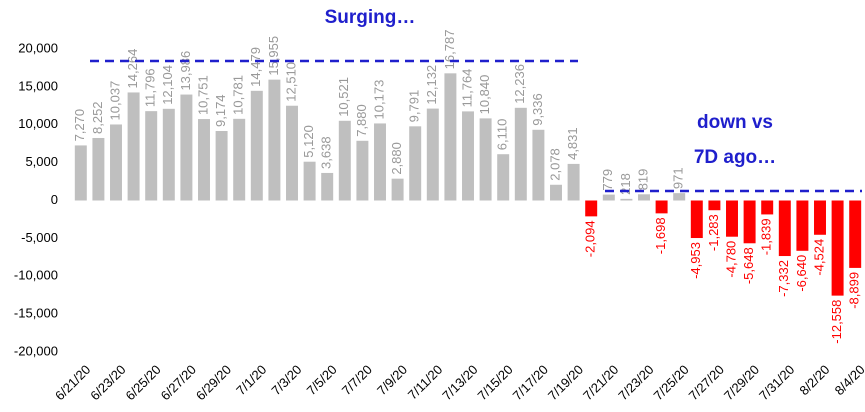 The width and height of the screenshot is (865, 412). Describe the element at coordinates (607, 180) in the screenshot. I see `value-label: 779` at that location.